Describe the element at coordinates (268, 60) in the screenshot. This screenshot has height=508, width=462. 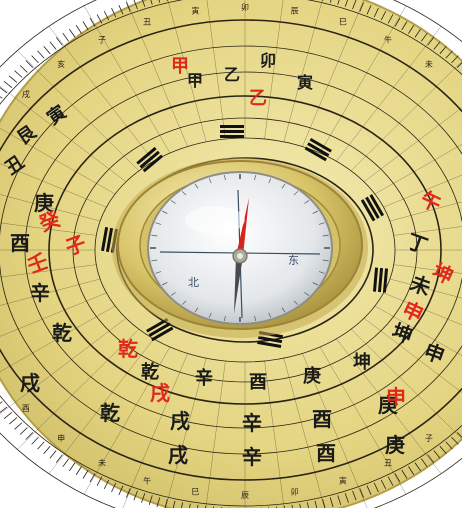
I see `ring-char-top: 卯` at that location.